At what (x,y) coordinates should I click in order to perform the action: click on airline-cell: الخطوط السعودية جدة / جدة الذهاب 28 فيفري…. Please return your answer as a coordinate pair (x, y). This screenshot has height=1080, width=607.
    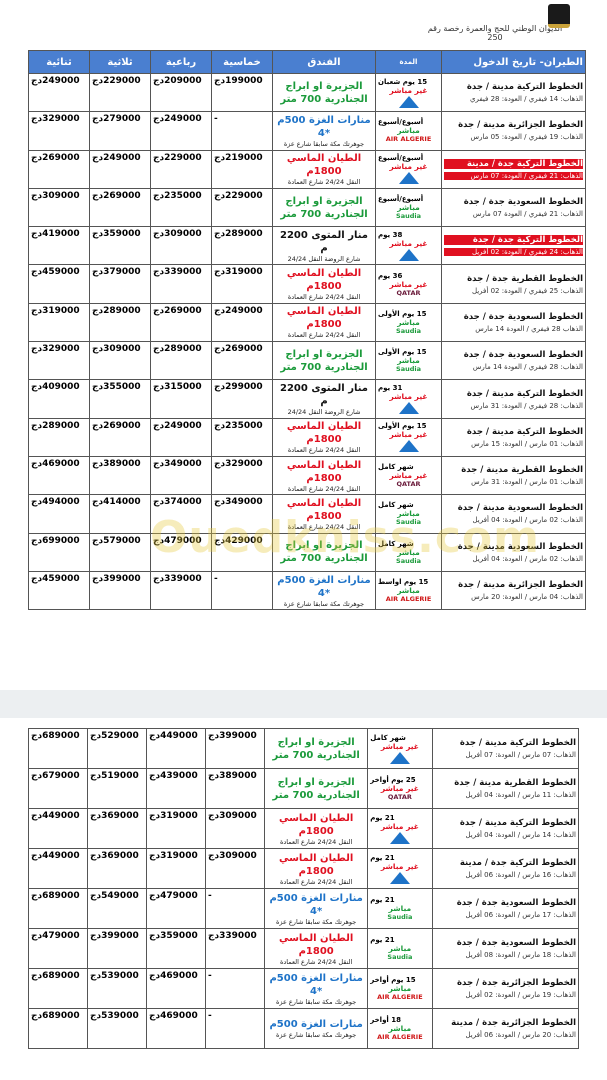
    Looking at the image, I should click on (513, 322).